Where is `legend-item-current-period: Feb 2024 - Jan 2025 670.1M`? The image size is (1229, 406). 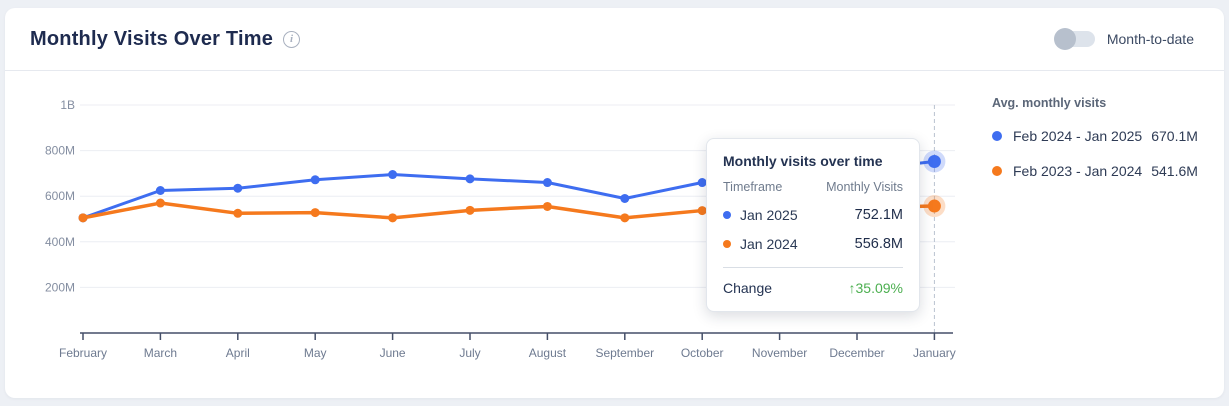 legend-item-current-period: Feb 2024 - Jan 2025 670.1M is located at coordinates (1106, 136).